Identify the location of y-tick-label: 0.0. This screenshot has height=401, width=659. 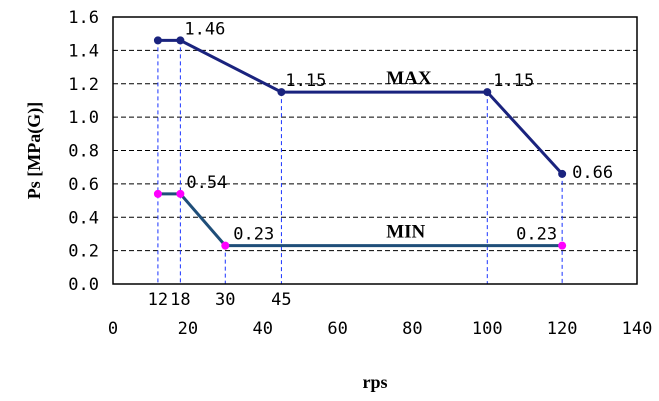
(83, 285).